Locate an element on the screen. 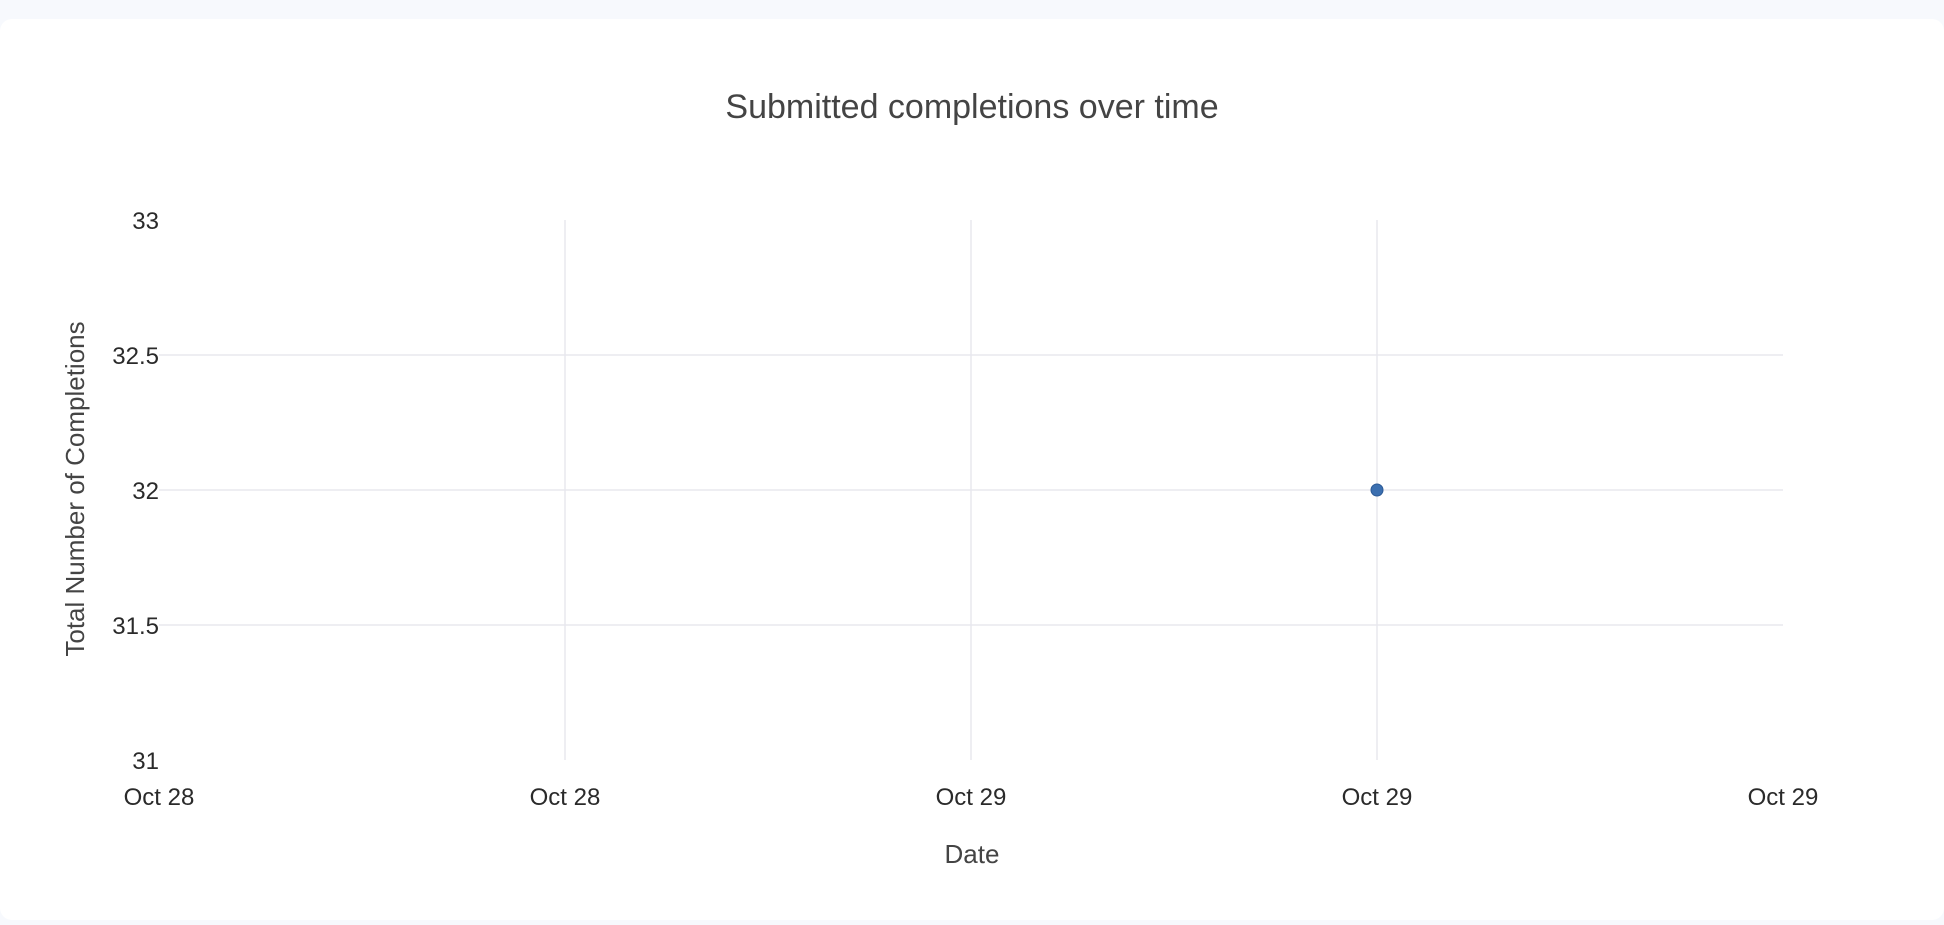 The image size is (1944, 925). x-axis-ticks: Oct 28 Oct 28 Oct 29 Oct 29 Oct 29 is located at coordinates (971, 797).